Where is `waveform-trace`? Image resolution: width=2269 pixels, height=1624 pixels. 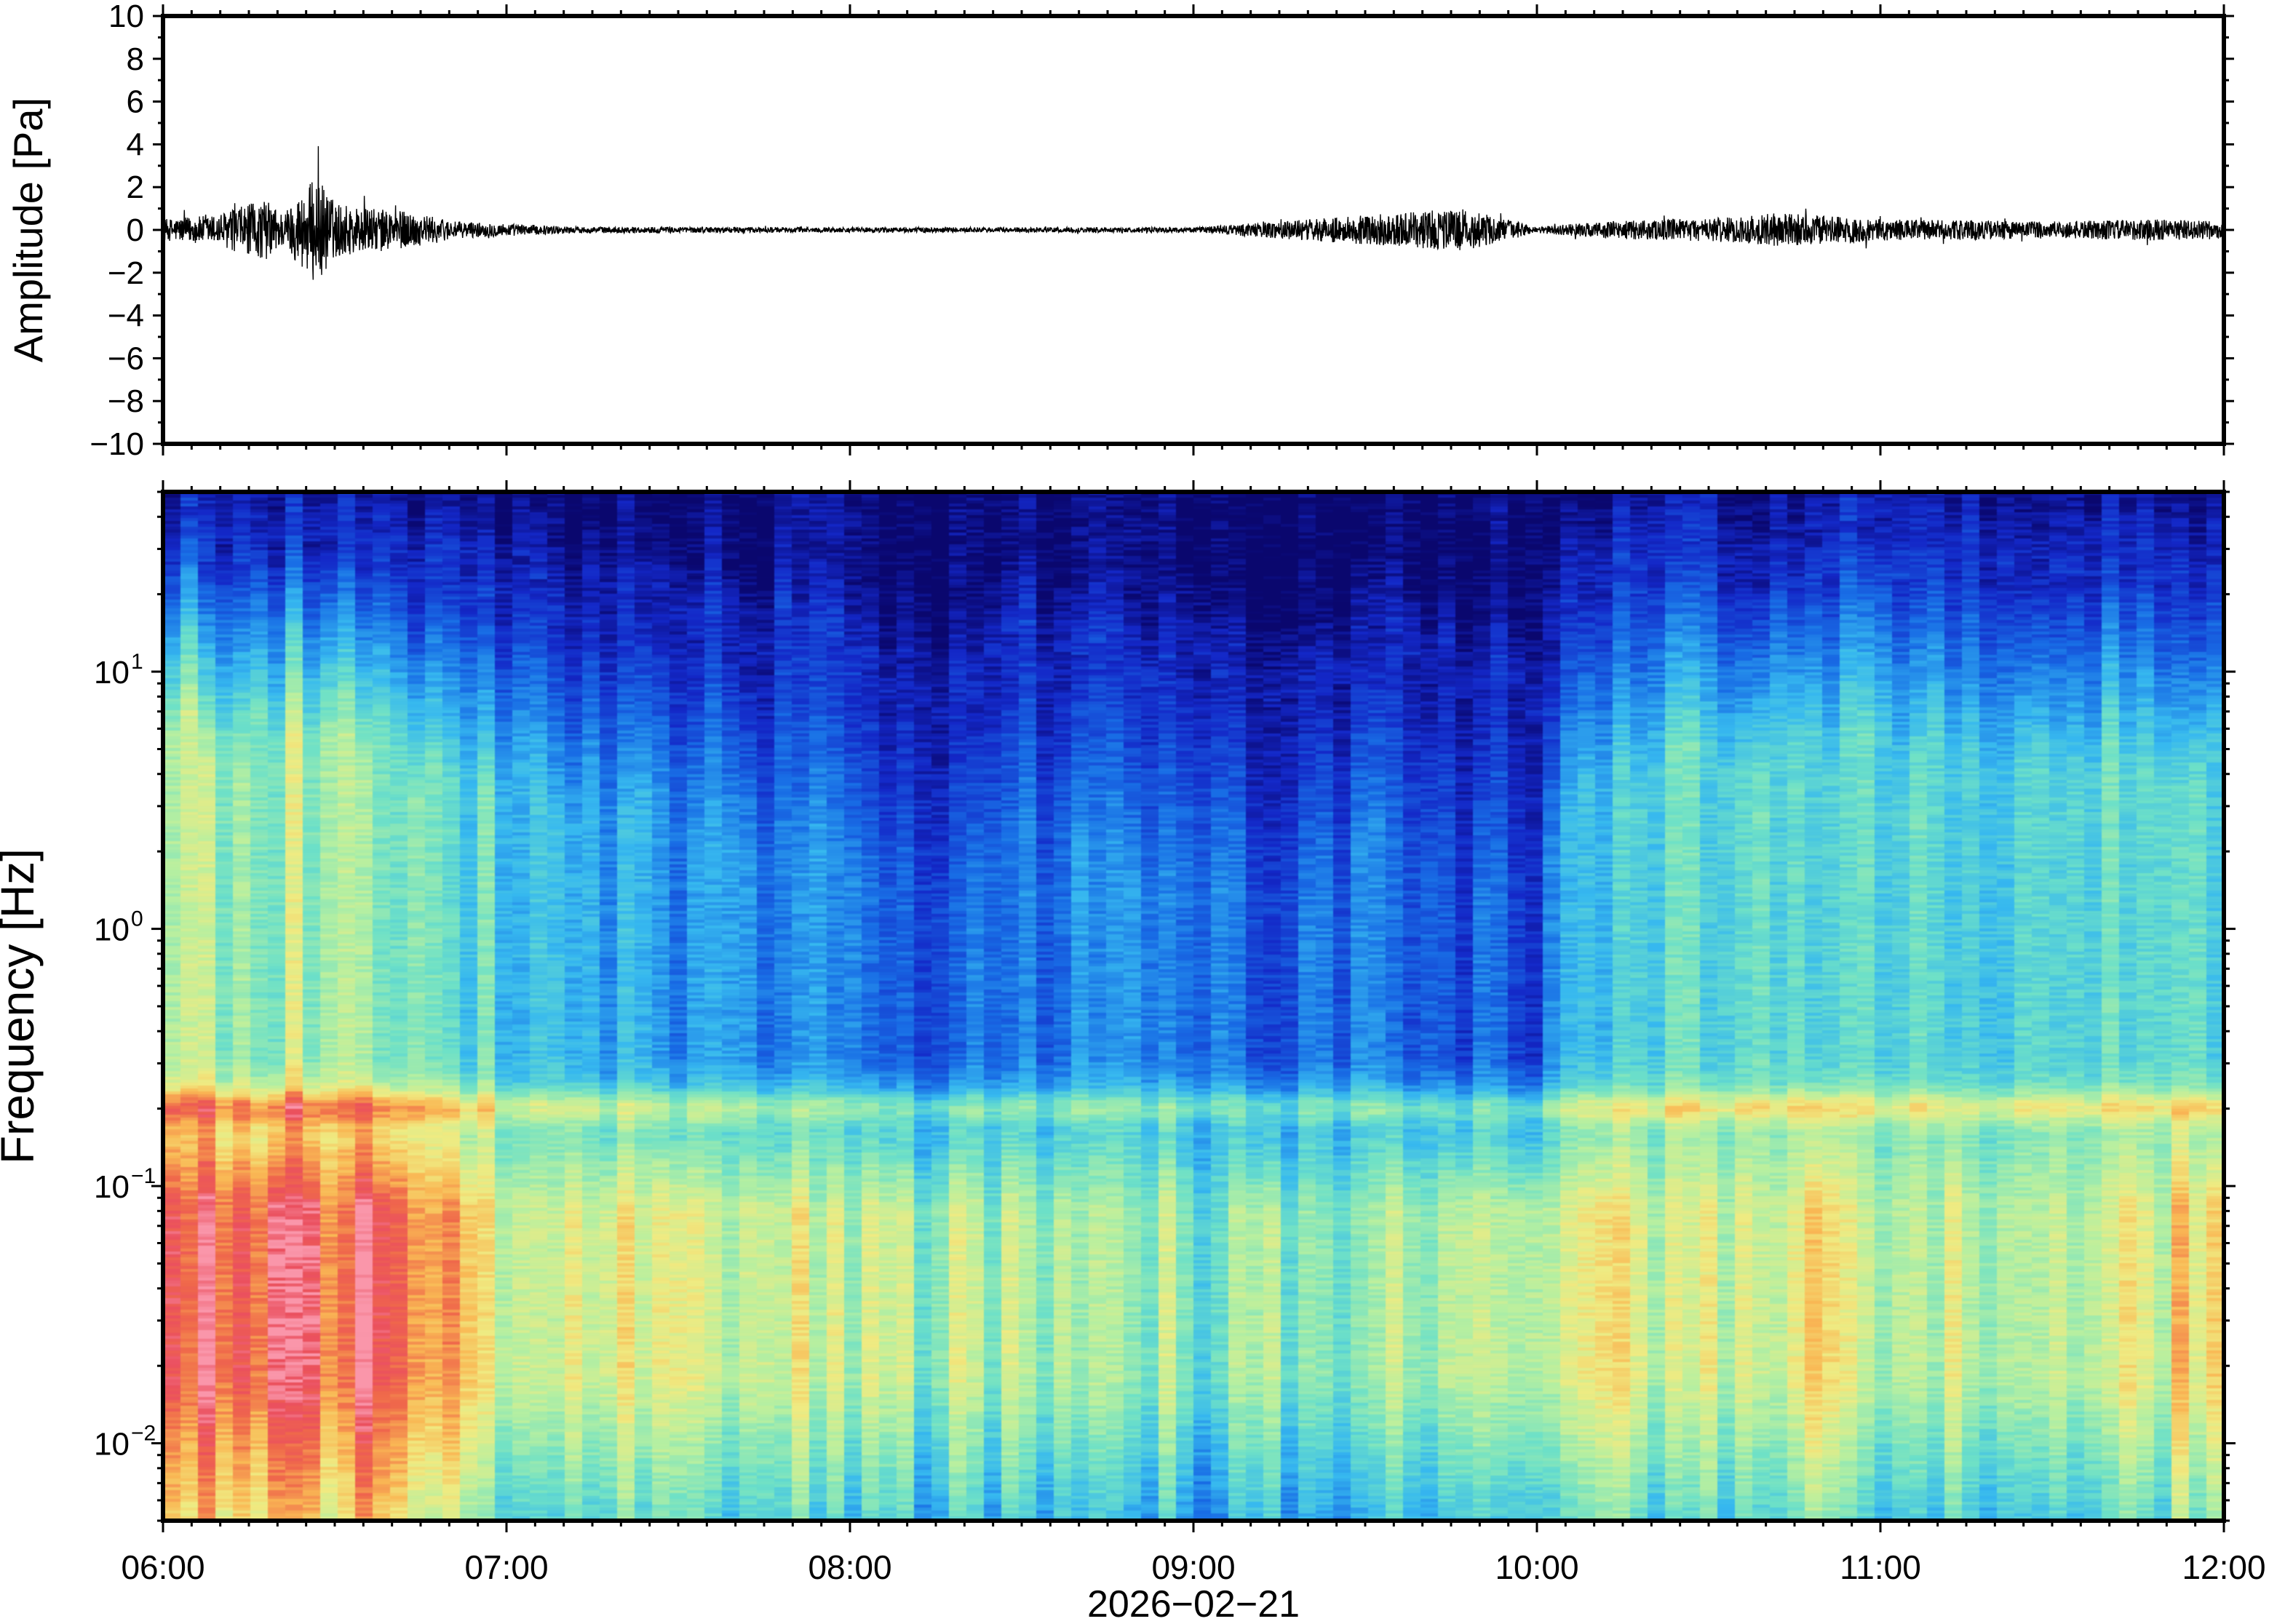 waveform-trace is located at coordinates (1193, 213).